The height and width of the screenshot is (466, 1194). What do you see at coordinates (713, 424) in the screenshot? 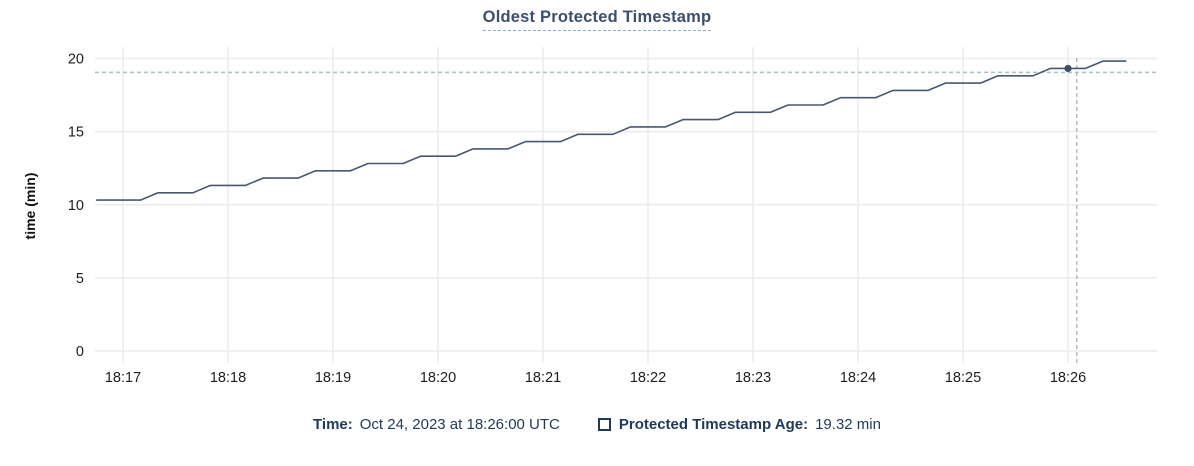
I see `legend-series-label: Protected Timestamp Age:` at bounding box center [713, 424].